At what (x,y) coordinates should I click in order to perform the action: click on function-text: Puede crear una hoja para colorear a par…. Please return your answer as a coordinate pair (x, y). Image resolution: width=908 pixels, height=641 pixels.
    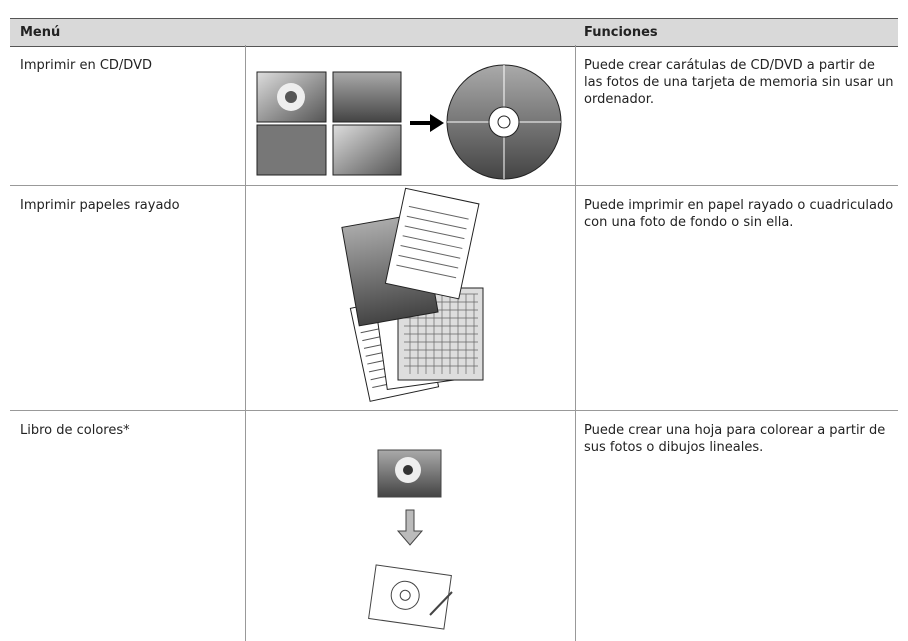
    Looking at the image, I should click on (735, 439).